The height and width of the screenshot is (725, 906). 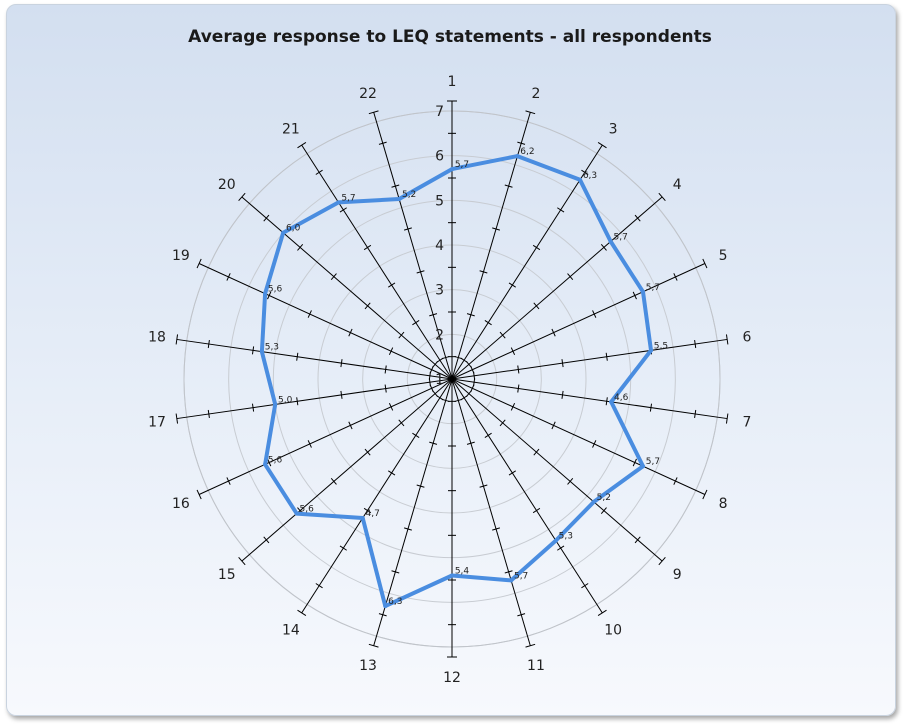 What do you see at coordinates (439, 335) in the screenshot?
I see `ring-label-2: 2` at bounding box center [439, 335].